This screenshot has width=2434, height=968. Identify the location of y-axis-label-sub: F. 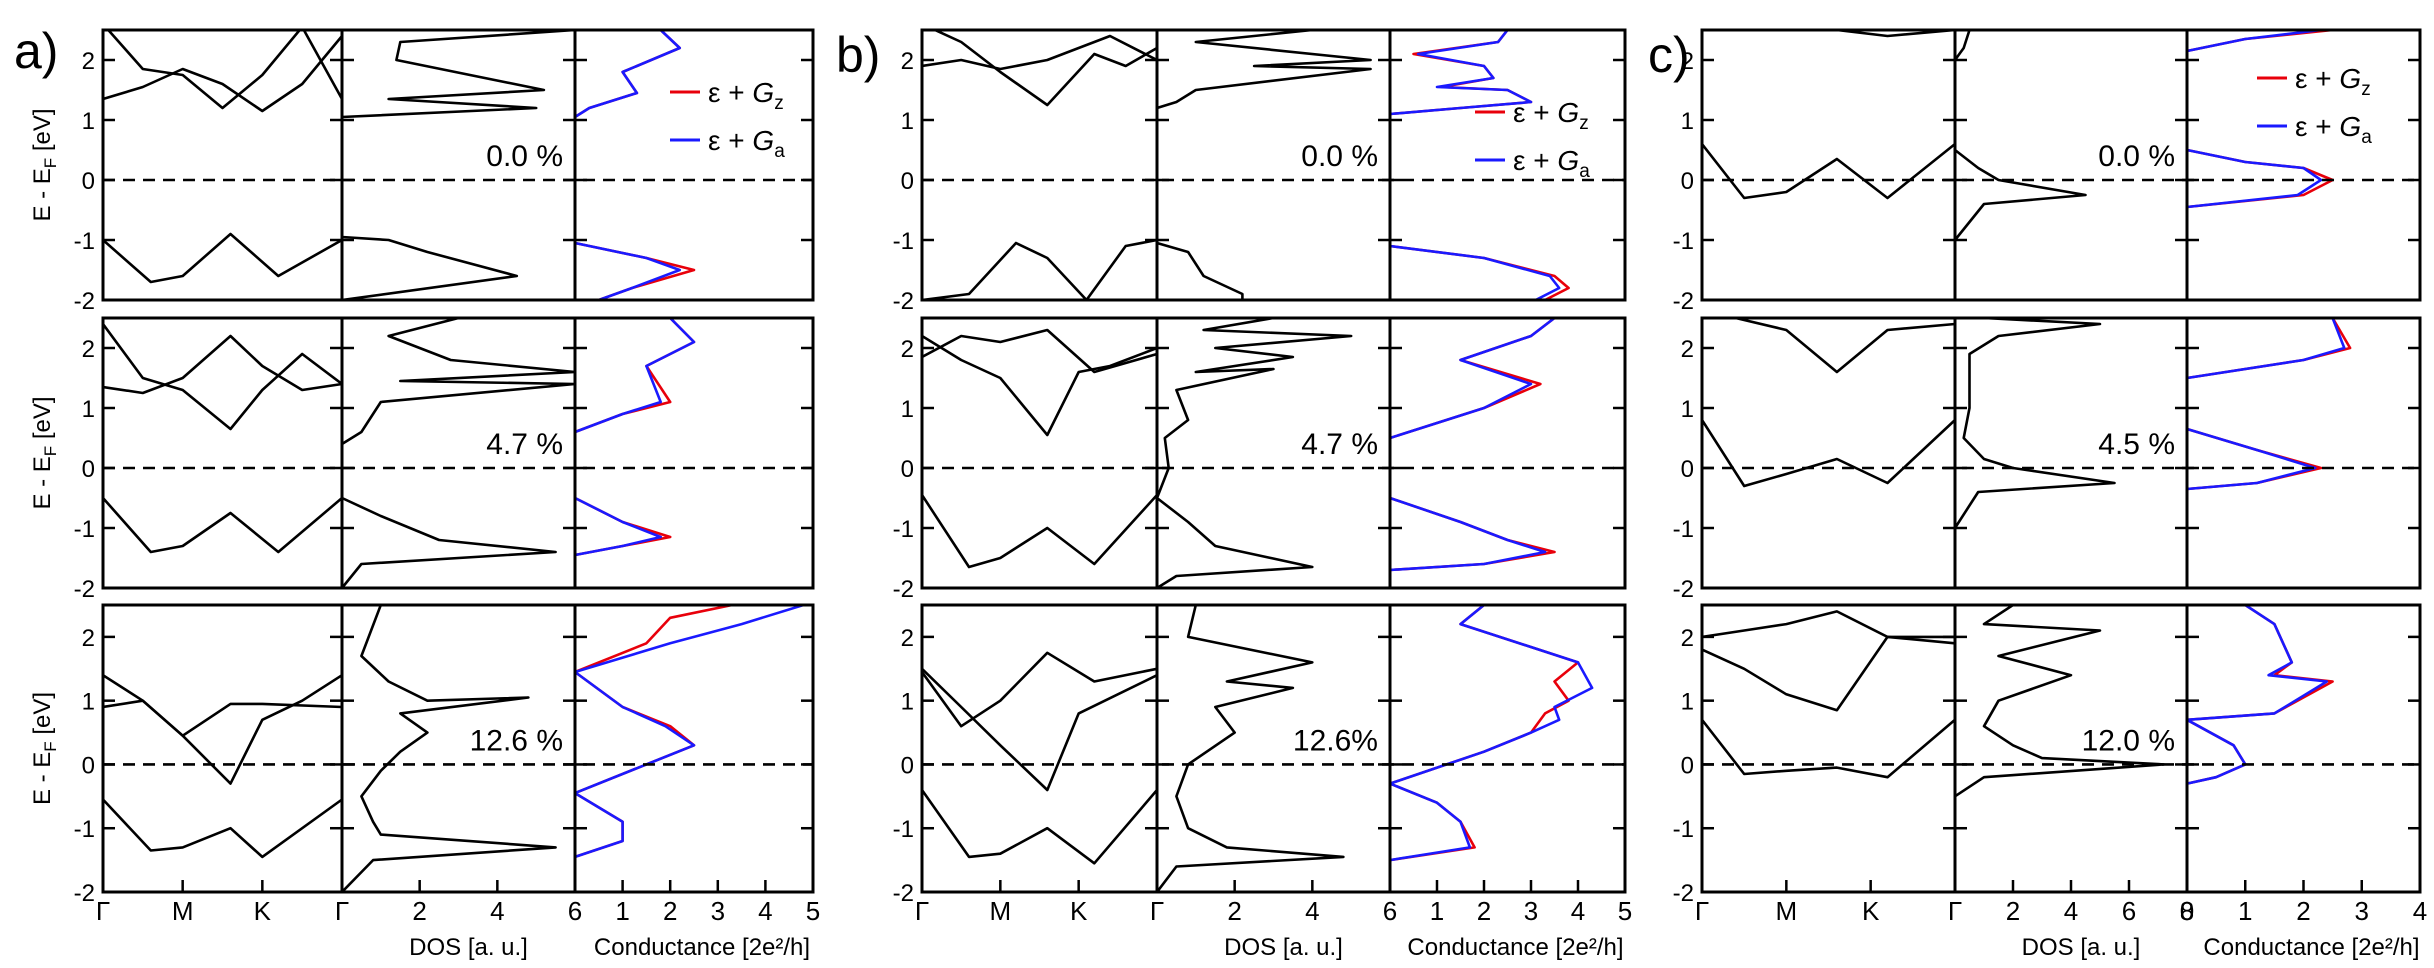
(50, 451).